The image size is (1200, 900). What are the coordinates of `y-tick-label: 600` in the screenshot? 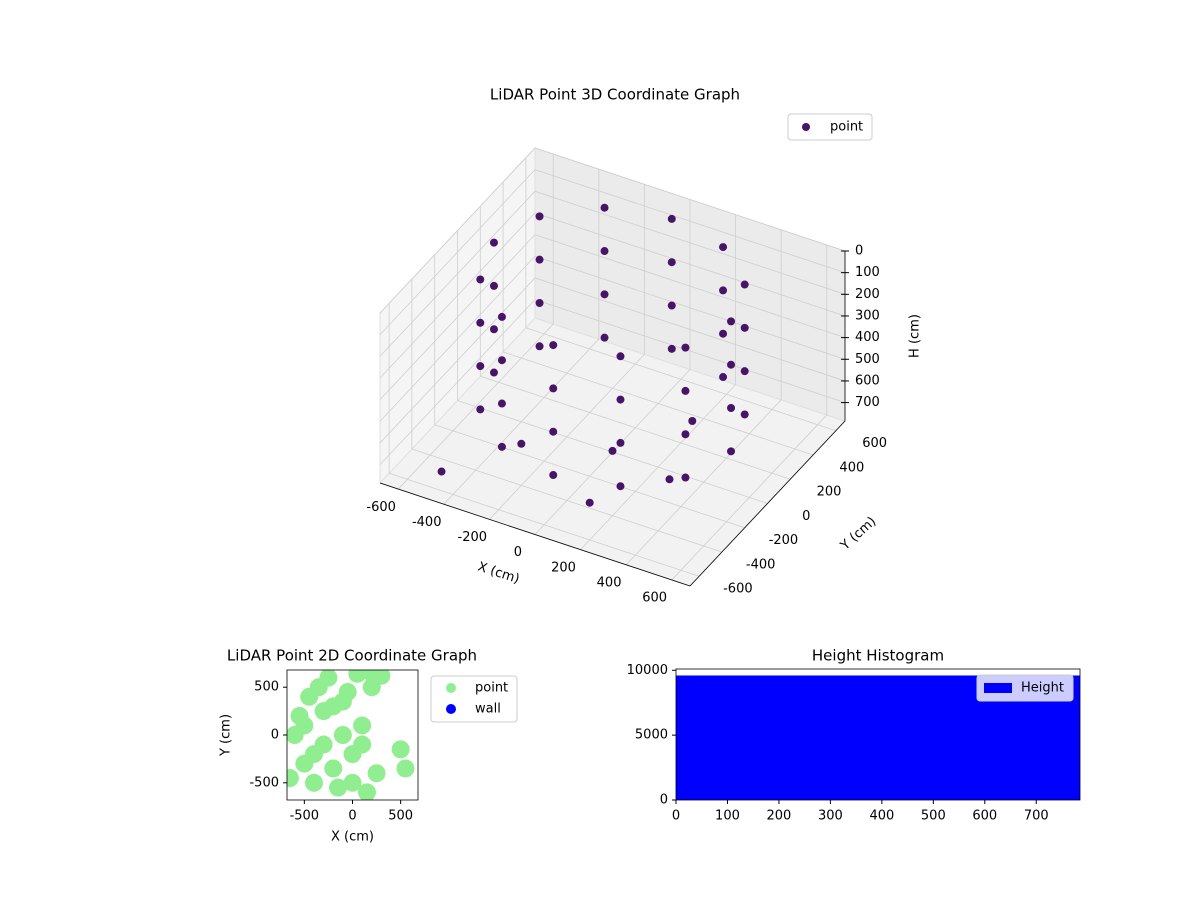 It's located at (874, 443).